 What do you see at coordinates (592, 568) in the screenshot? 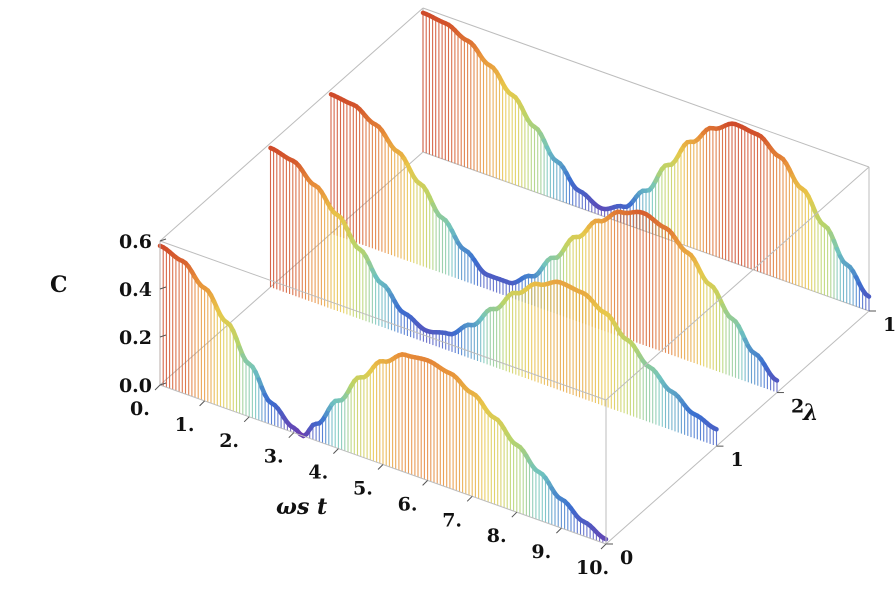
I see `x-tick-label: 10.` at bounding box center [592, 568].